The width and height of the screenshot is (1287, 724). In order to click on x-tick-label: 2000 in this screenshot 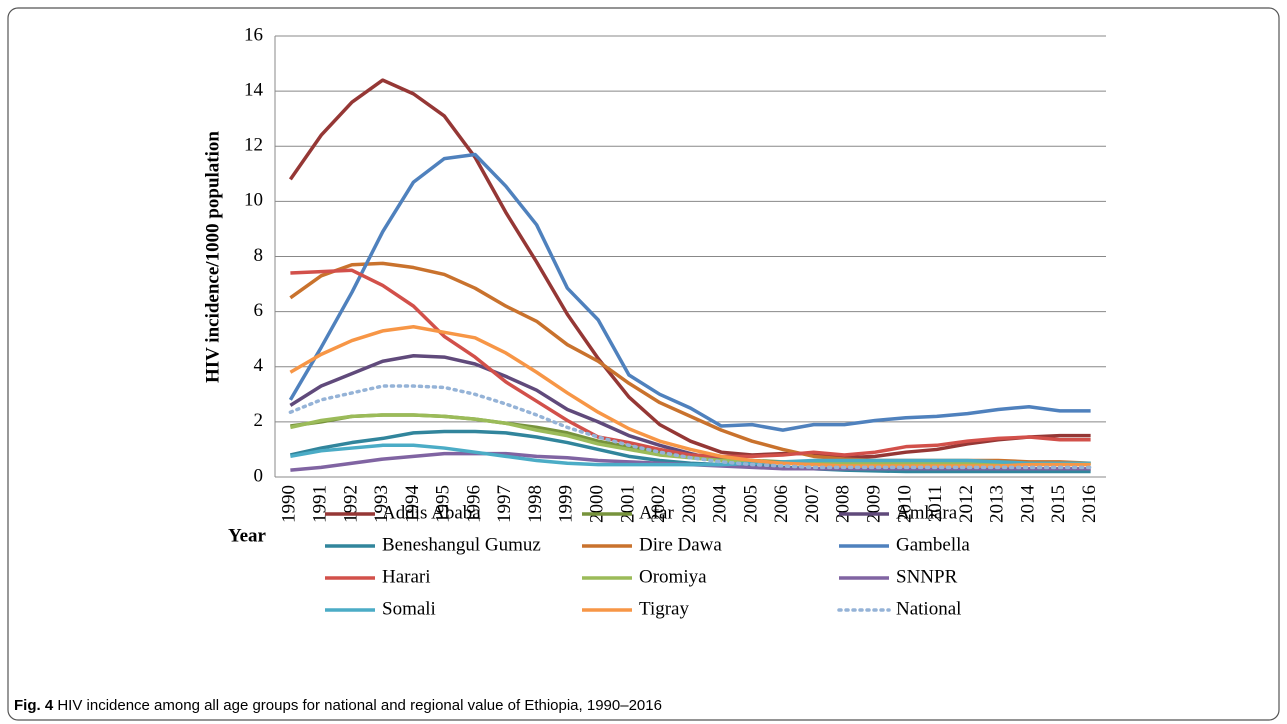, I will do `click(597, 504)`.